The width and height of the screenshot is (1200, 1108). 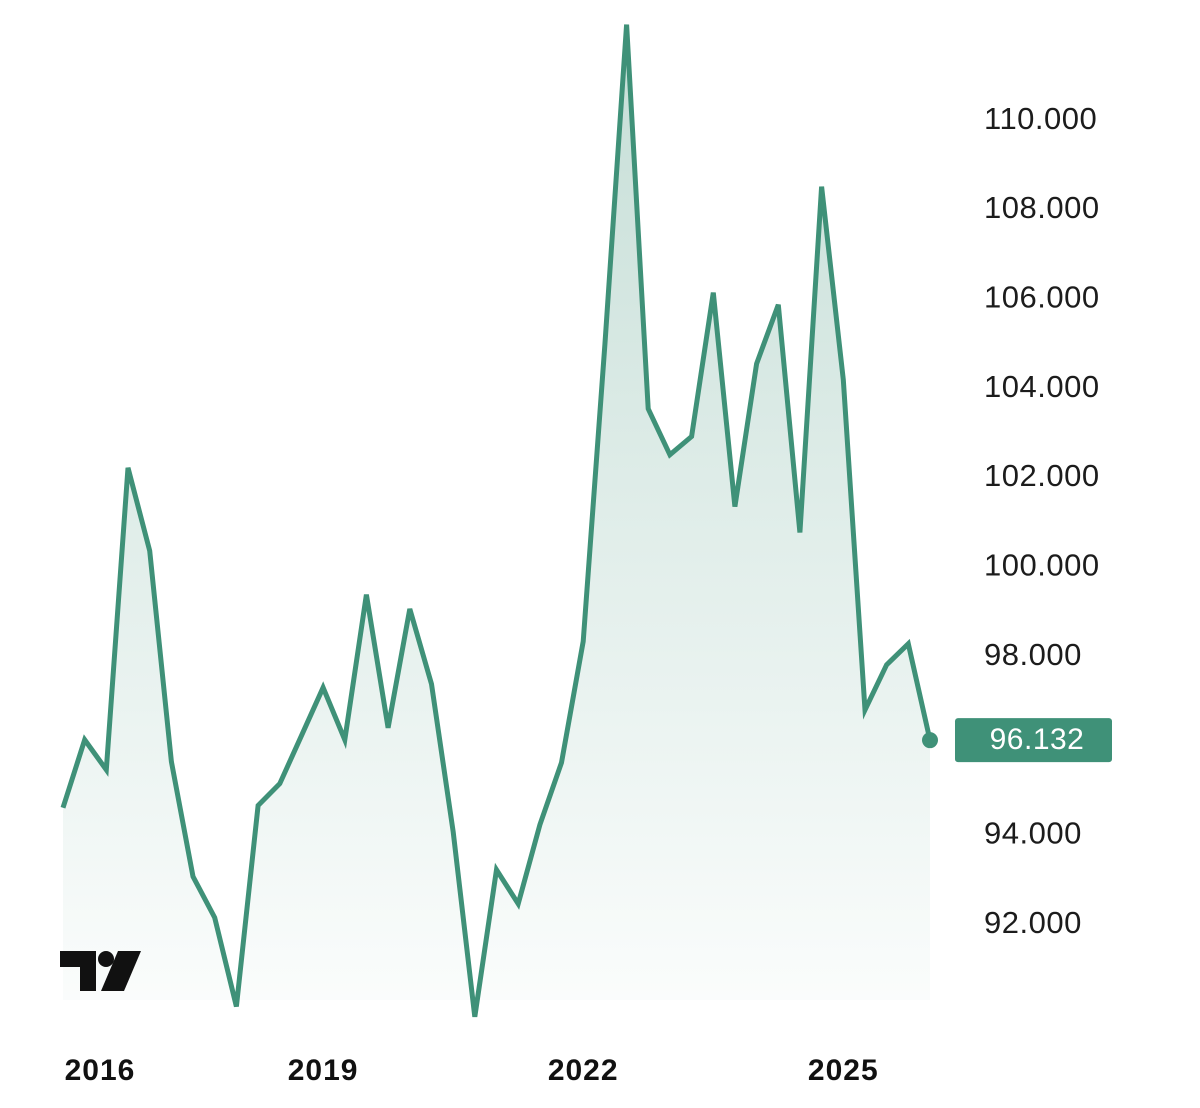 I want to click on x-tick-label: 2016, so click(x=100, y=1070).